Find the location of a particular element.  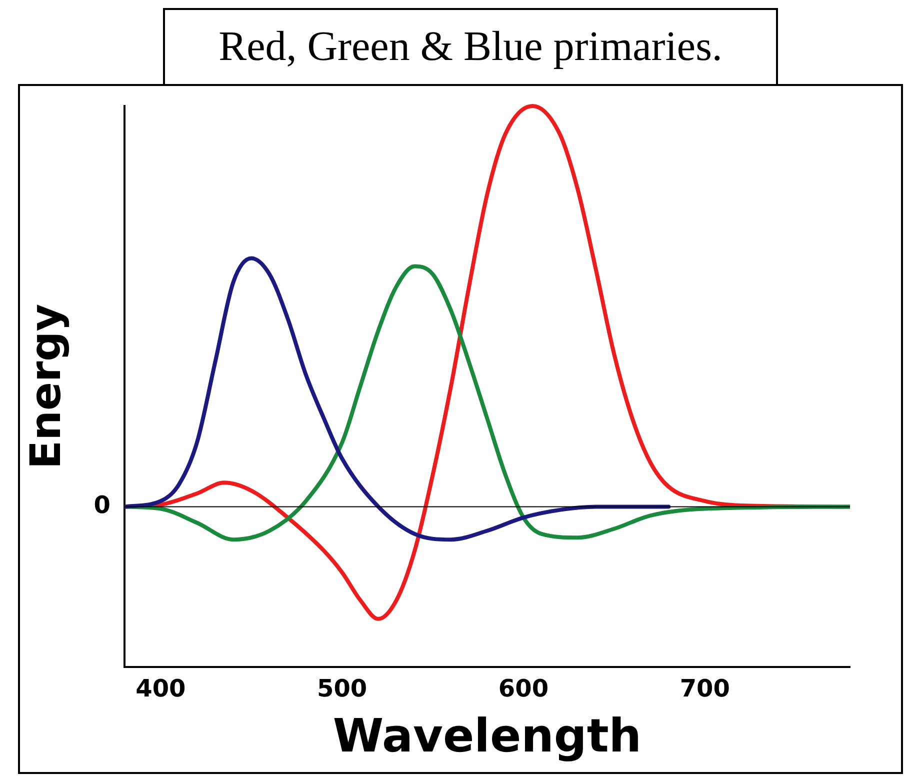

x-tick-label: 600 is located at coordinates (523, 688).